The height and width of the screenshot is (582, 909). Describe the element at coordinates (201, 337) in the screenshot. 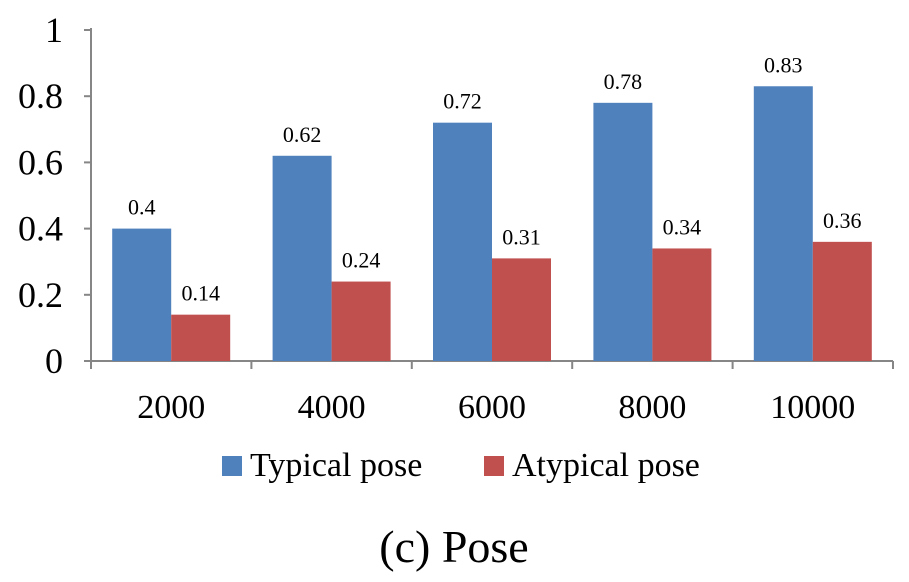

I see `bar-atypical-2000` at that location.